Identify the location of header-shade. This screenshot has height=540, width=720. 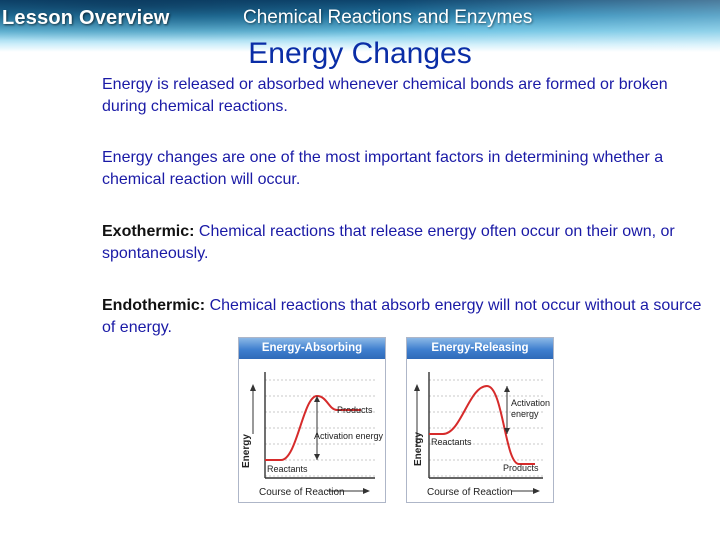
(360, 26).